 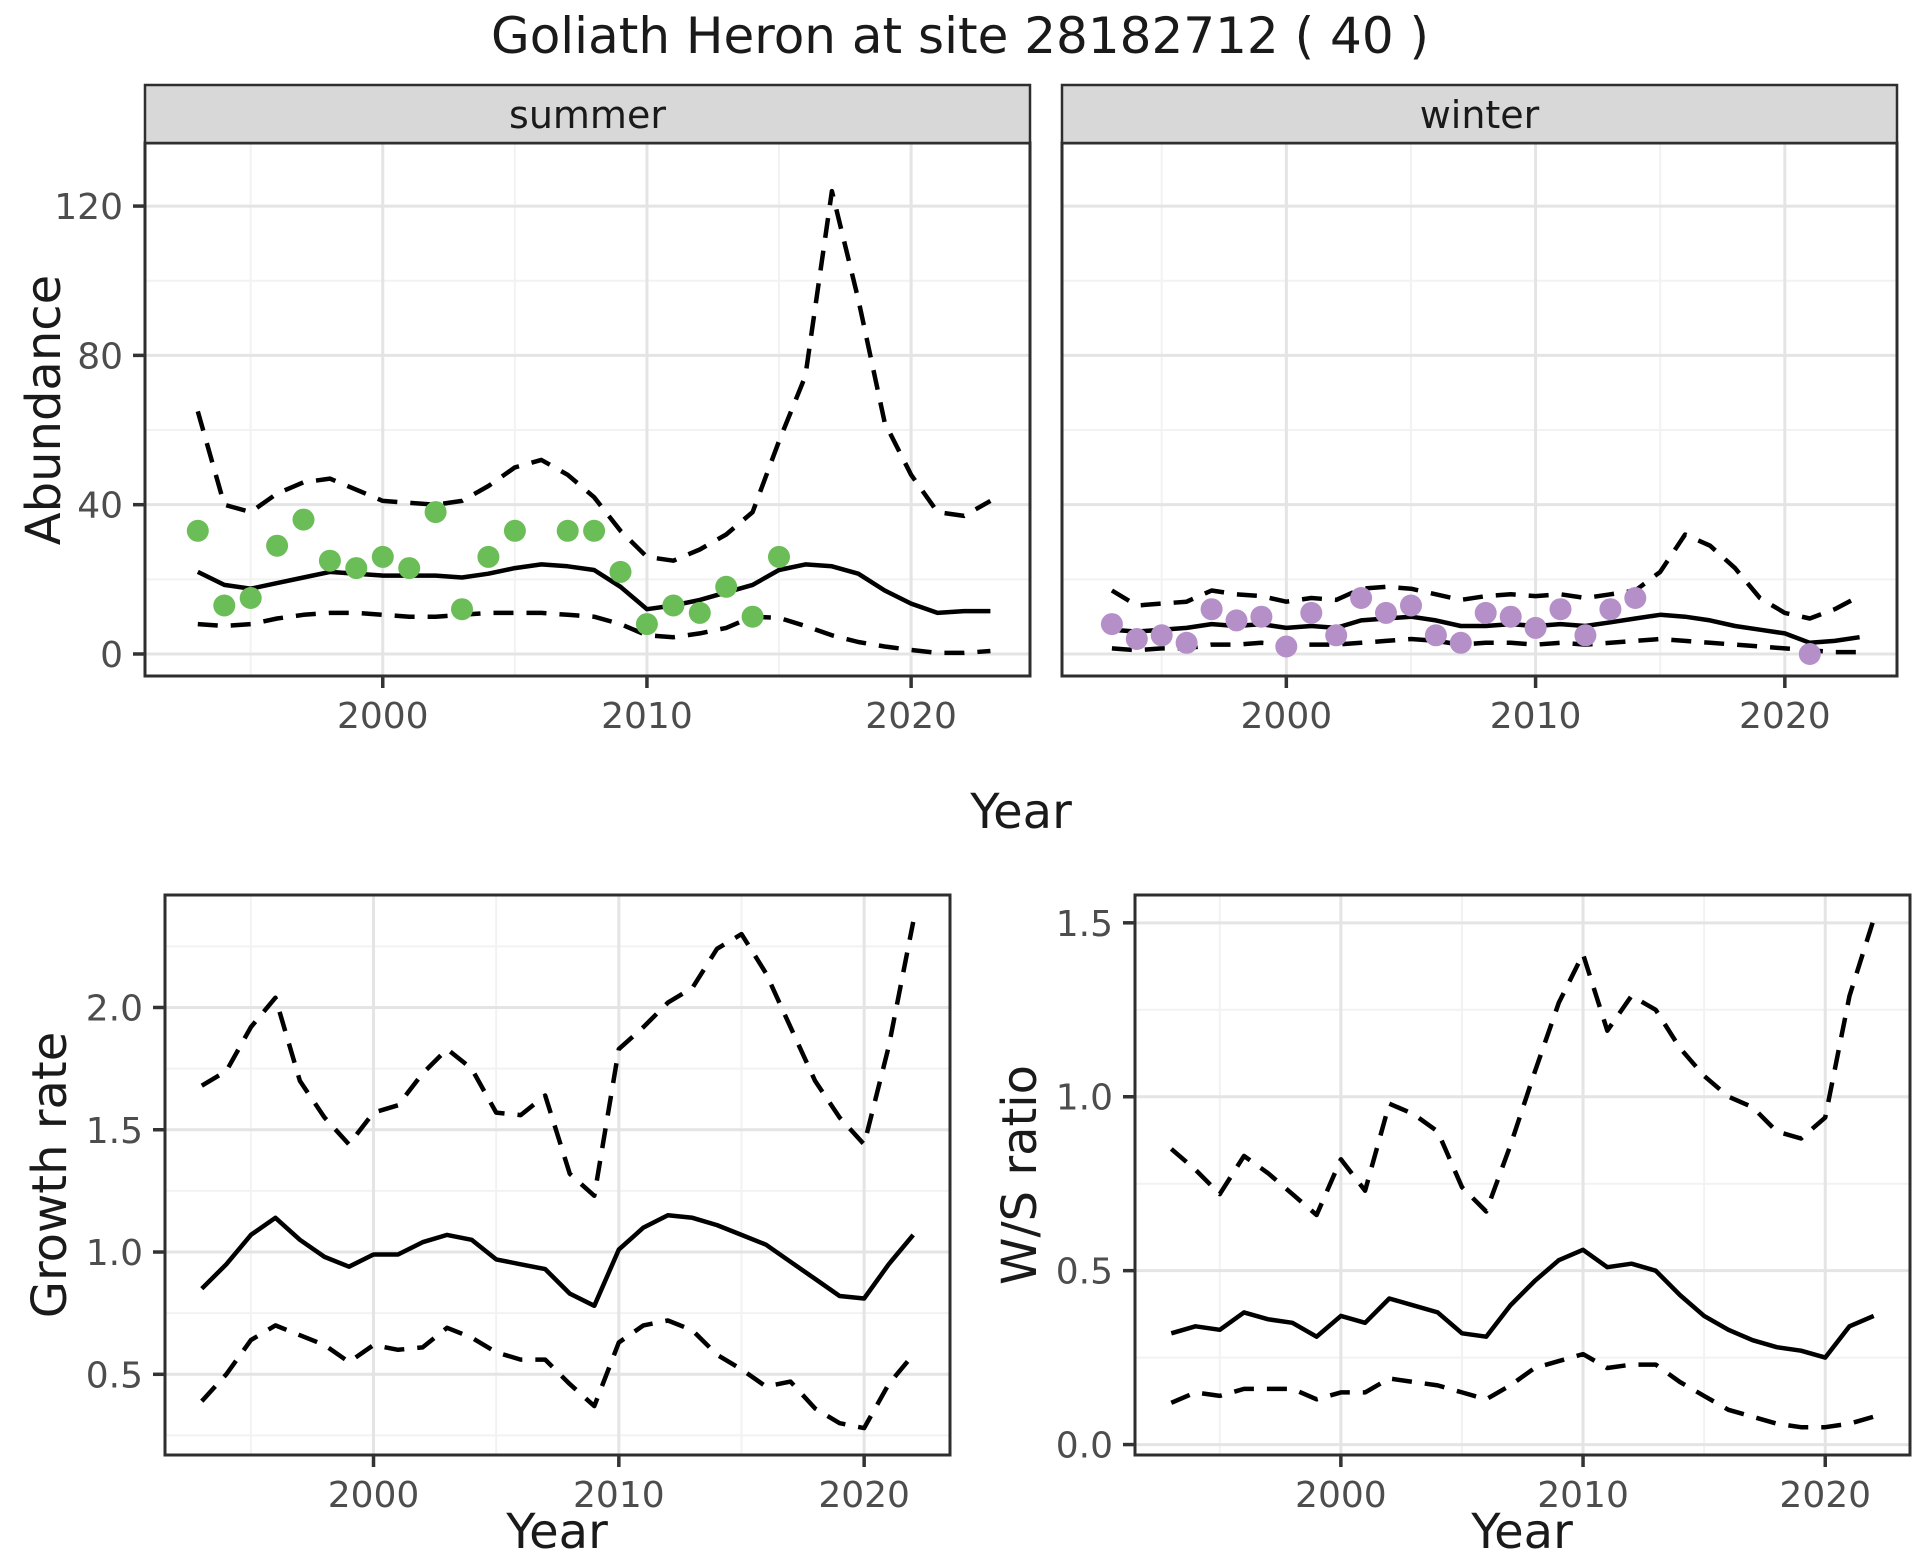 I want to click on growth-mean-line, so click(x=557, y=1261).